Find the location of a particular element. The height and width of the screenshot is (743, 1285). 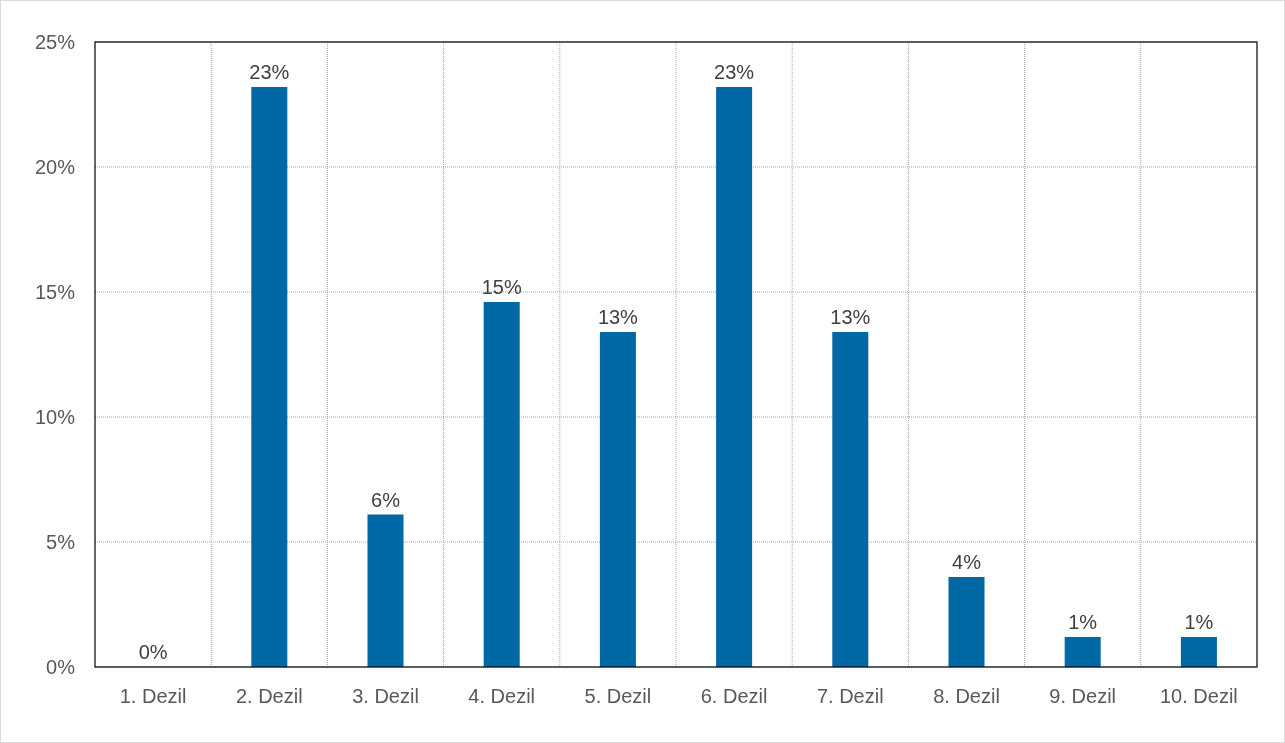

x-tick-label: 9. Dezil is located at coordinates (1083, 696).